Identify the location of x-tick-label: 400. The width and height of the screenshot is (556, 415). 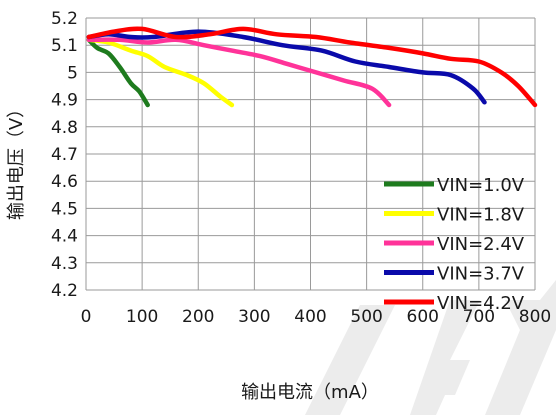
(310, 317).